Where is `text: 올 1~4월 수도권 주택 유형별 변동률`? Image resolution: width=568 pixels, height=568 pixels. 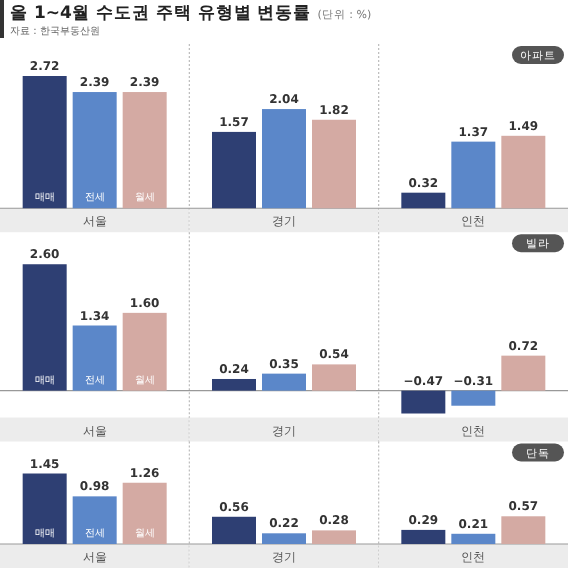 text: 올 1~4월 수도권 주택 유형별 변동률 is located at coordinates (161, 14).